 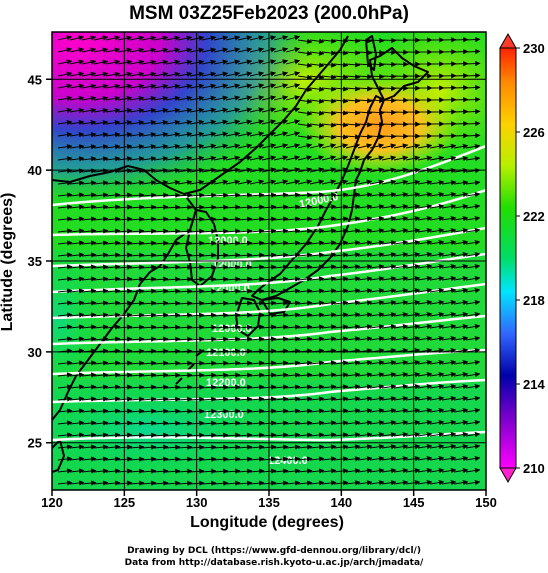 I want to click on y-tick-label: 30, so click(x=35, y=352).